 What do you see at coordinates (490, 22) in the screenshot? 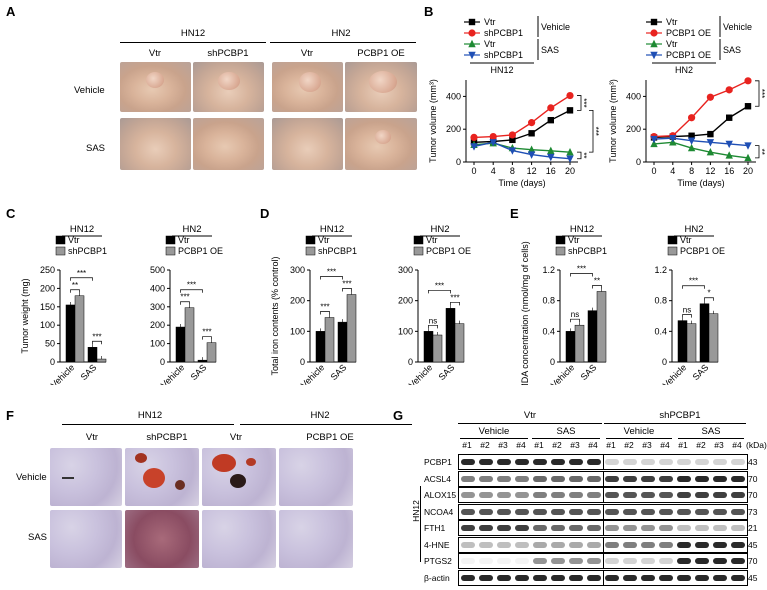
I see `legend-label: Vtr` at bounding box center [490, 22].